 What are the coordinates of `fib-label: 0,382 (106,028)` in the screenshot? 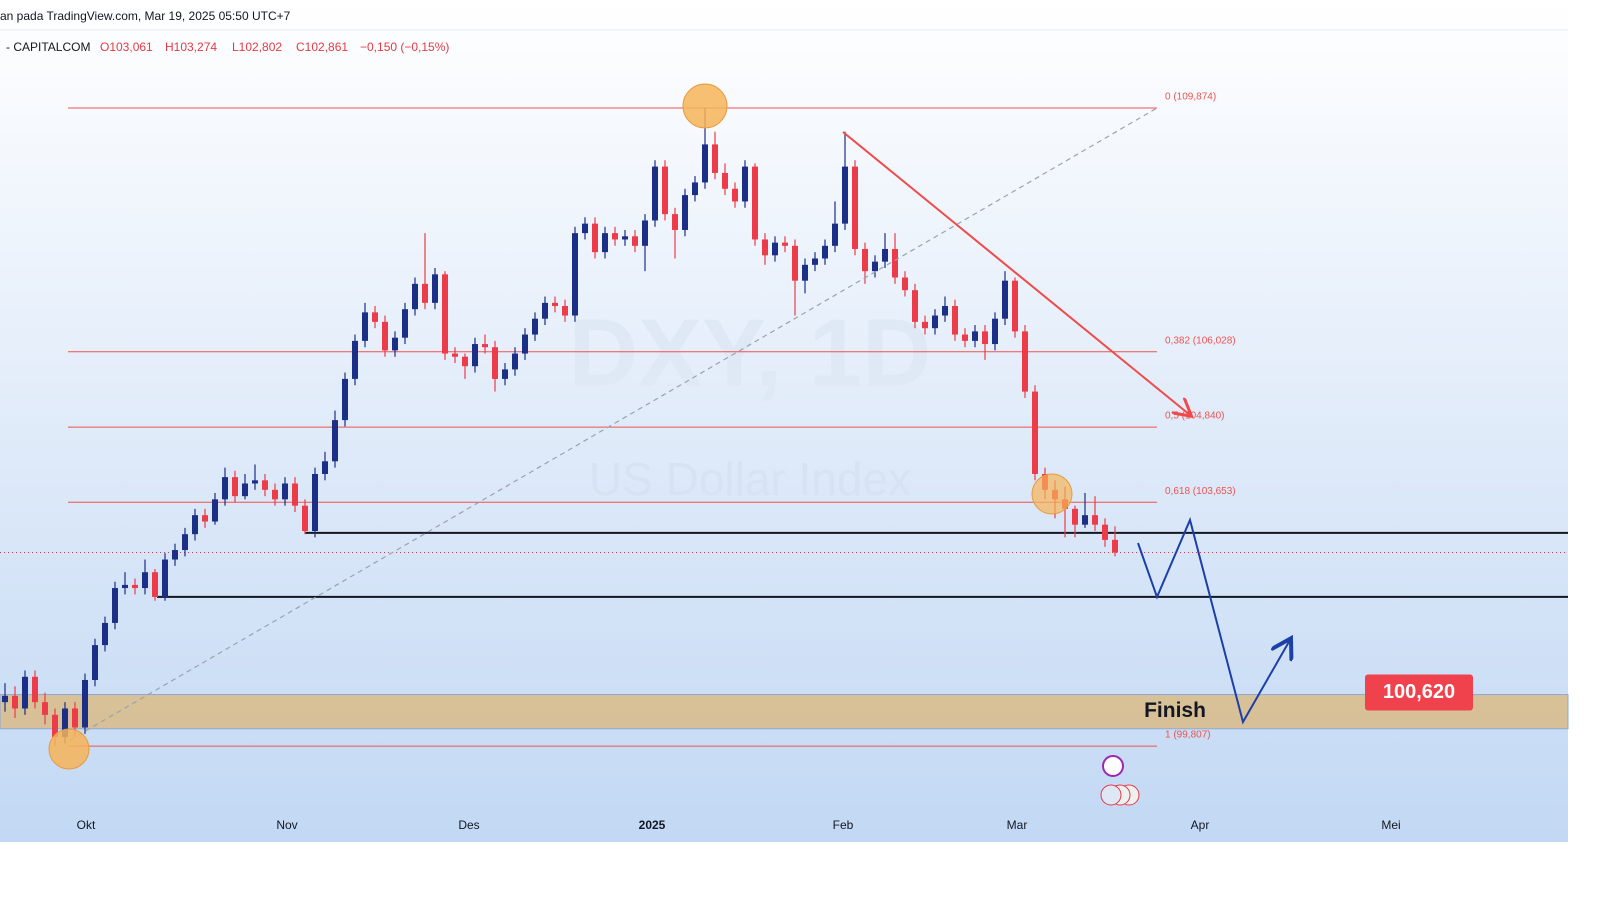 It's located at (1200, 340).